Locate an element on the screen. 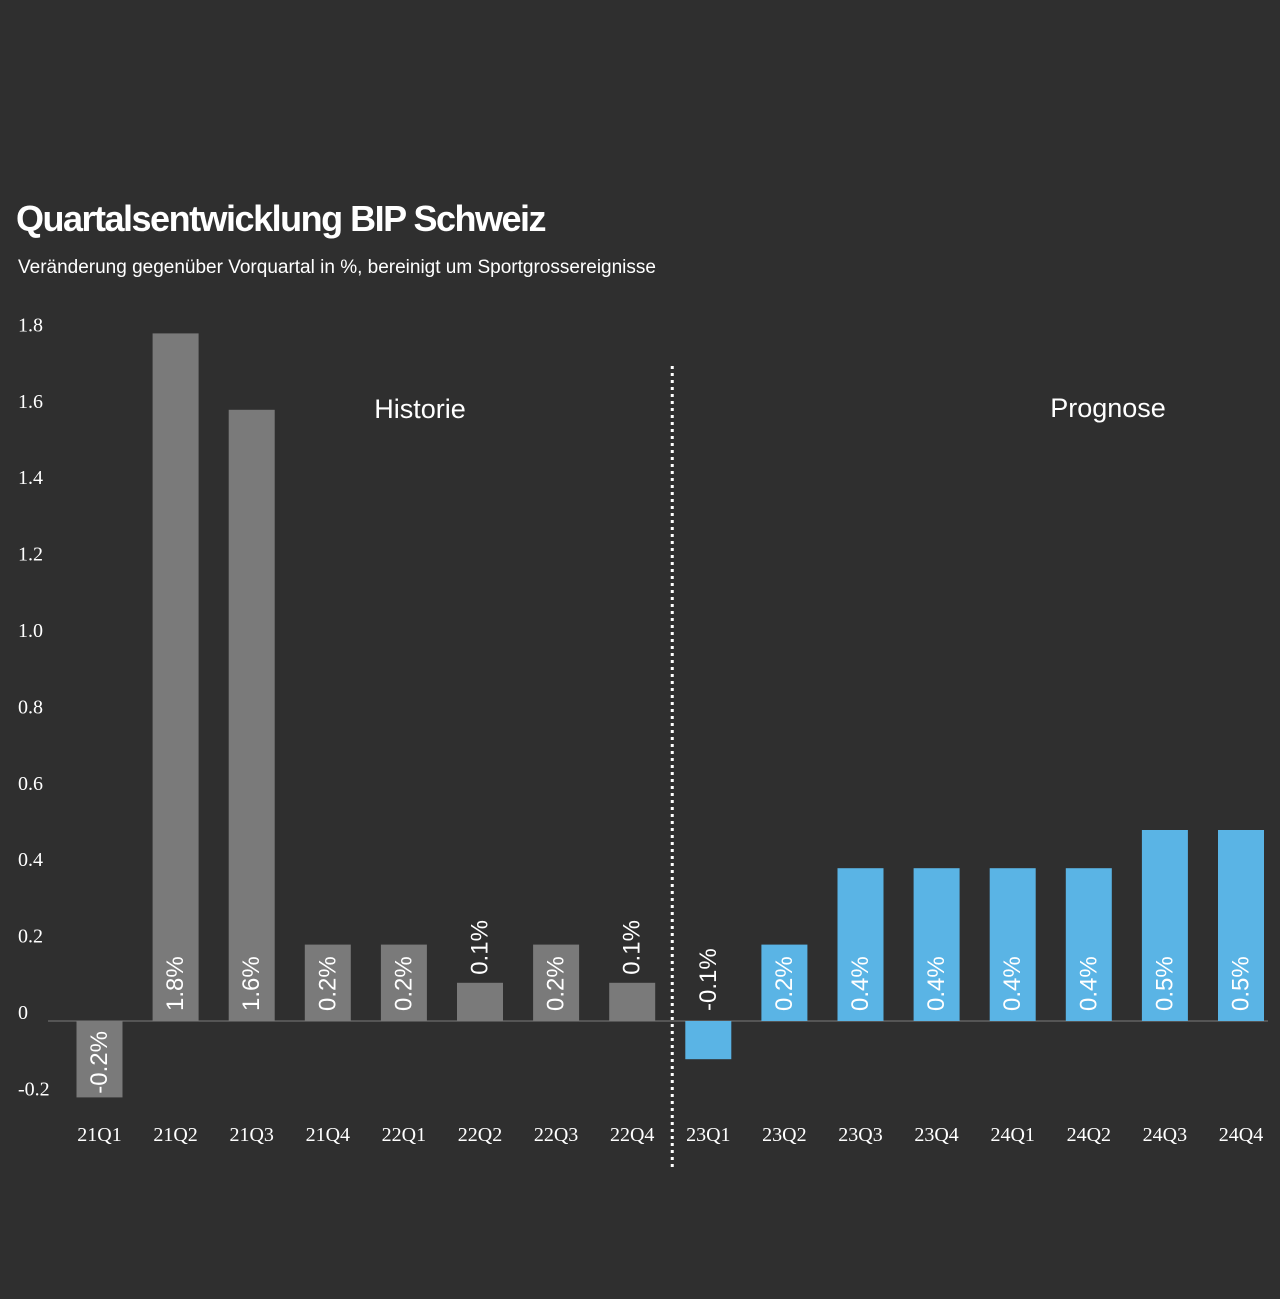 This screenshot has width=1280, height=1299. bar-22q4 is located at coordinates (632, 1001).